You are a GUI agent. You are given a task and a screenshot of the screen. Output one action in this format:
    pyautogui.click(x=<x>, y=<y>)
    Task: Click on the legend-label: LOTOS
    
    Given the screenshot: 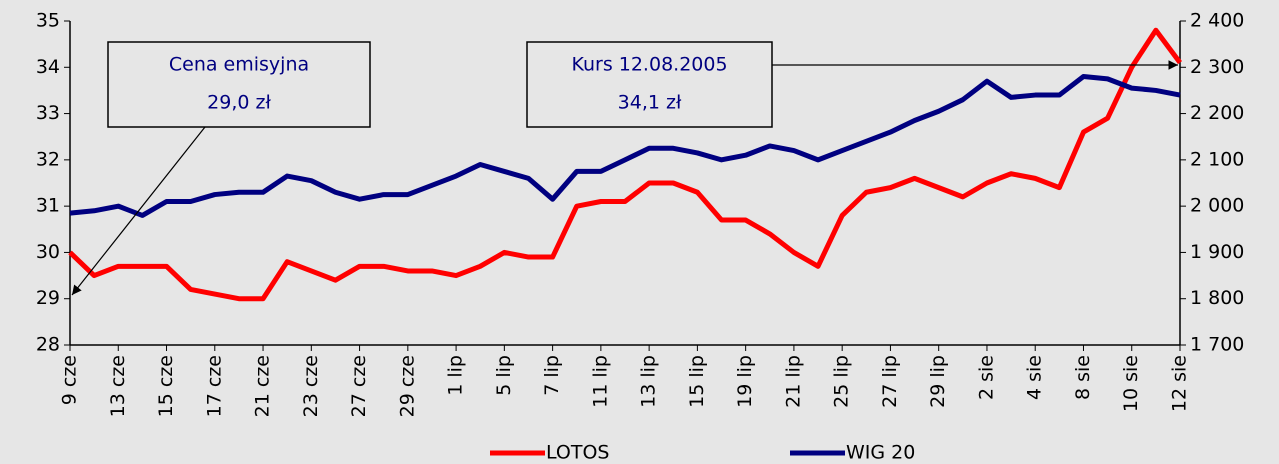 What is the action you would take?
    pyautogui.click(x=578, y=453)
    